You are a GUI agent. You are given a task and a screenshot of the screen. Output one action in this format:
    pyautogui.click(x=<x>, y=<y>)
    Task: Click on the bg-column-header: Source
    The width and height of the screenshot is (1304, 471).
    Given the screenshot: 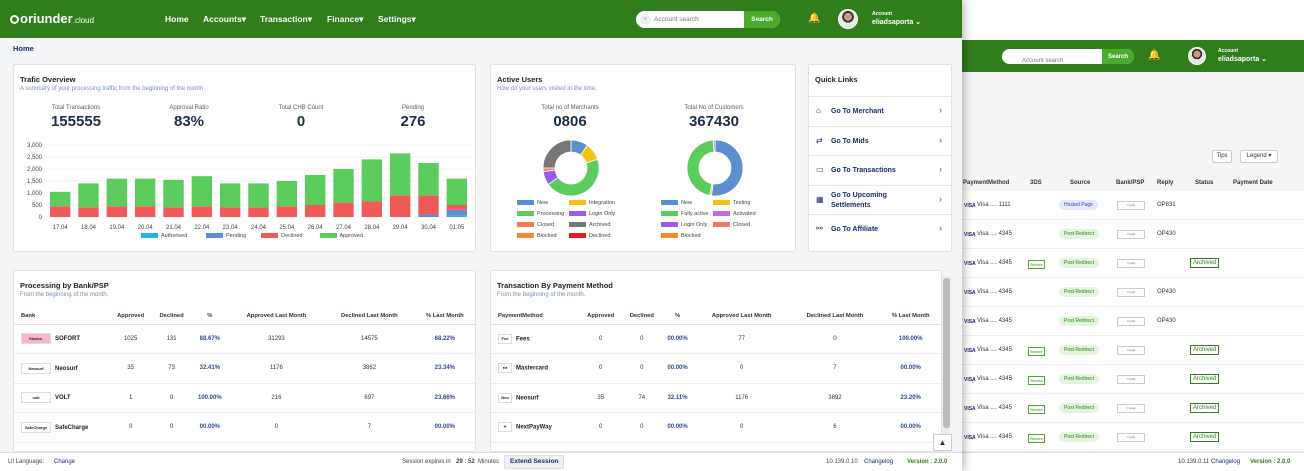 What is the action you would take?
    pyautogui.click(x=1080, y=183)
    